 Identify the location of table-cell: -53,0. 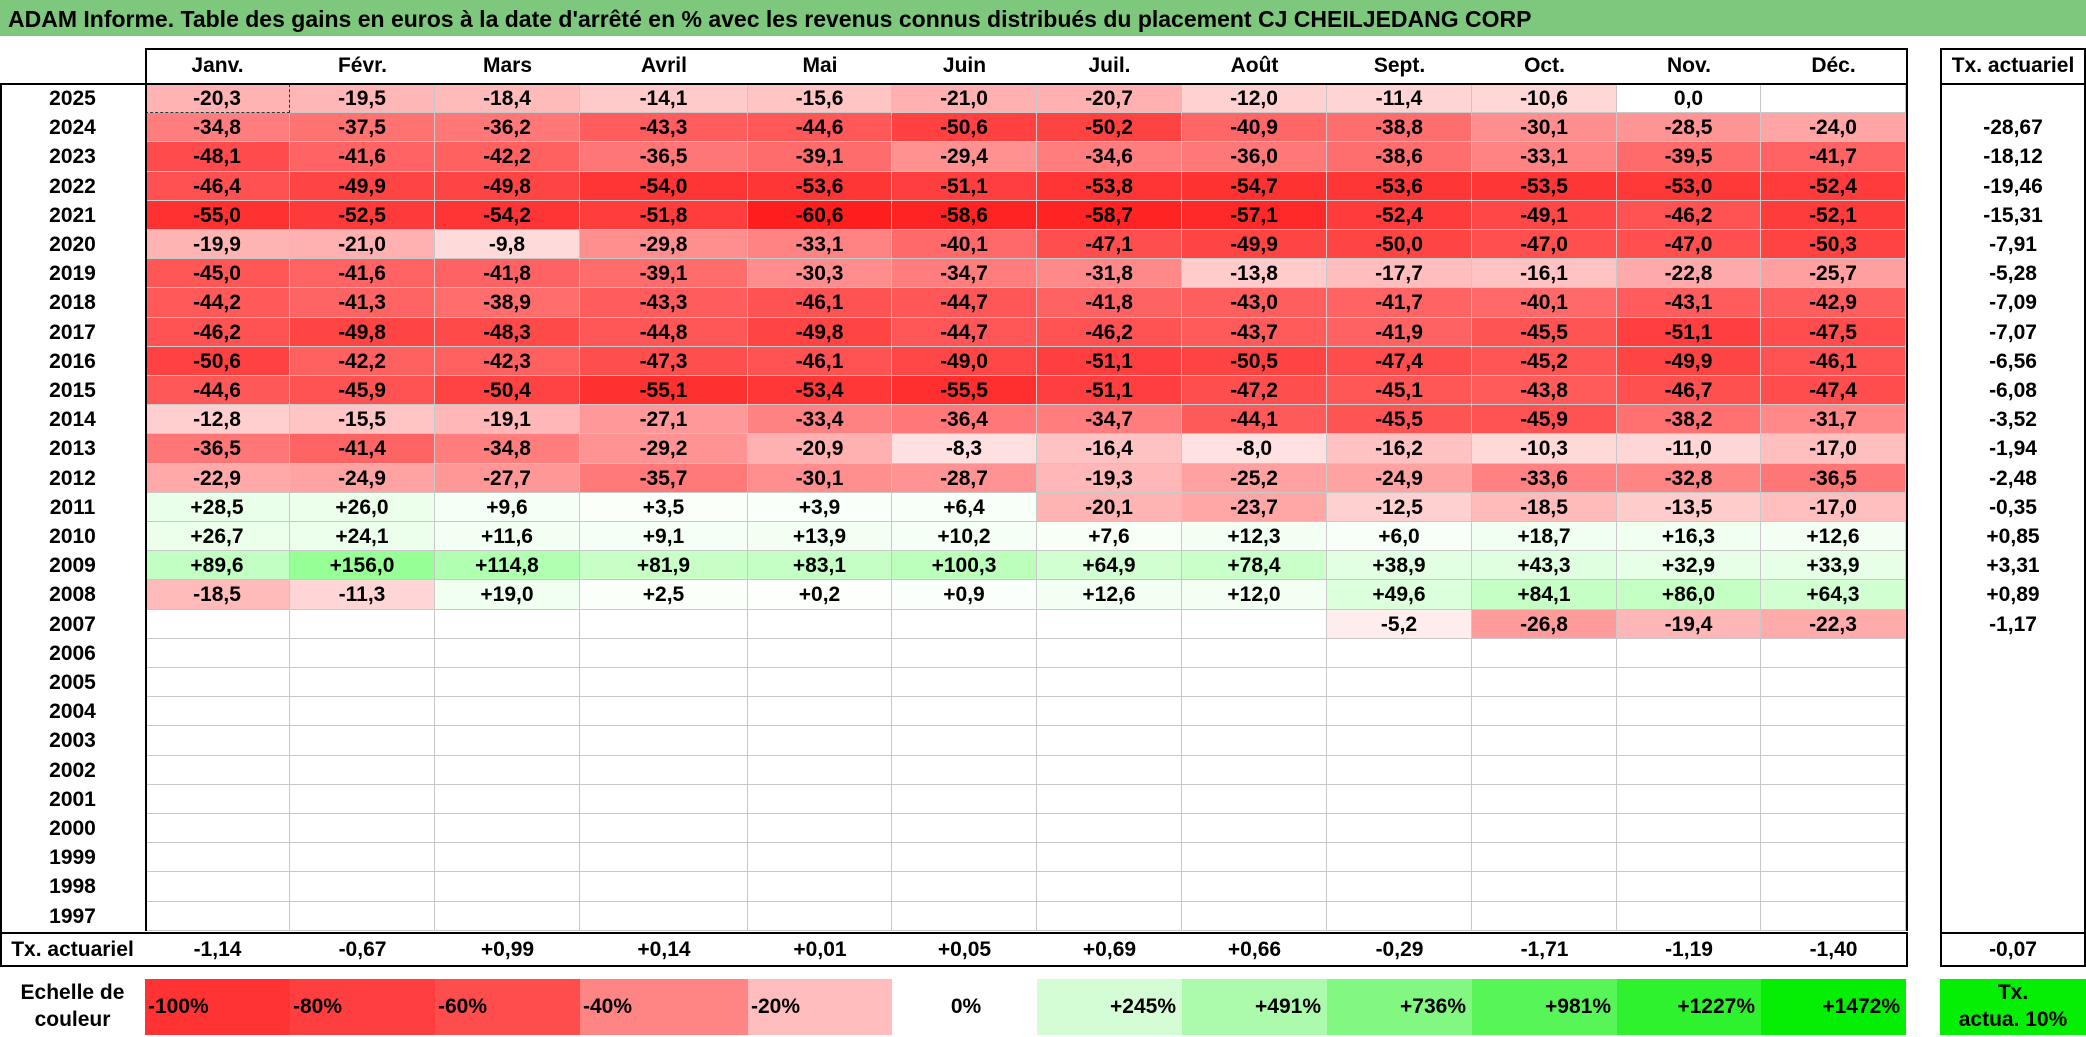
(1689, 186).